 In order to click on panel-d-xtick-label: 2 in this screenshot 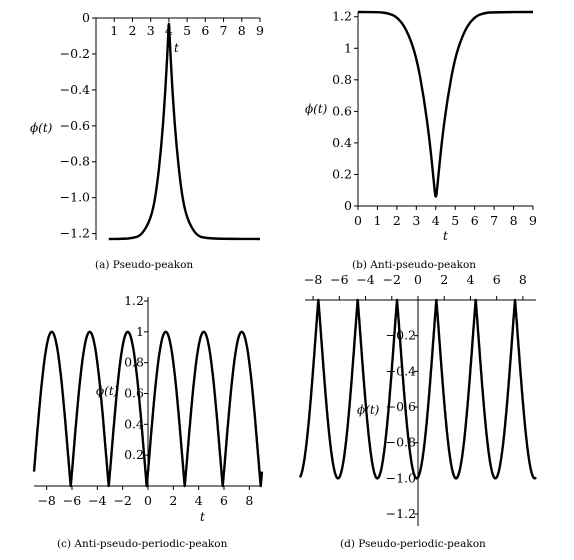, I will do `click(444, 279)`.